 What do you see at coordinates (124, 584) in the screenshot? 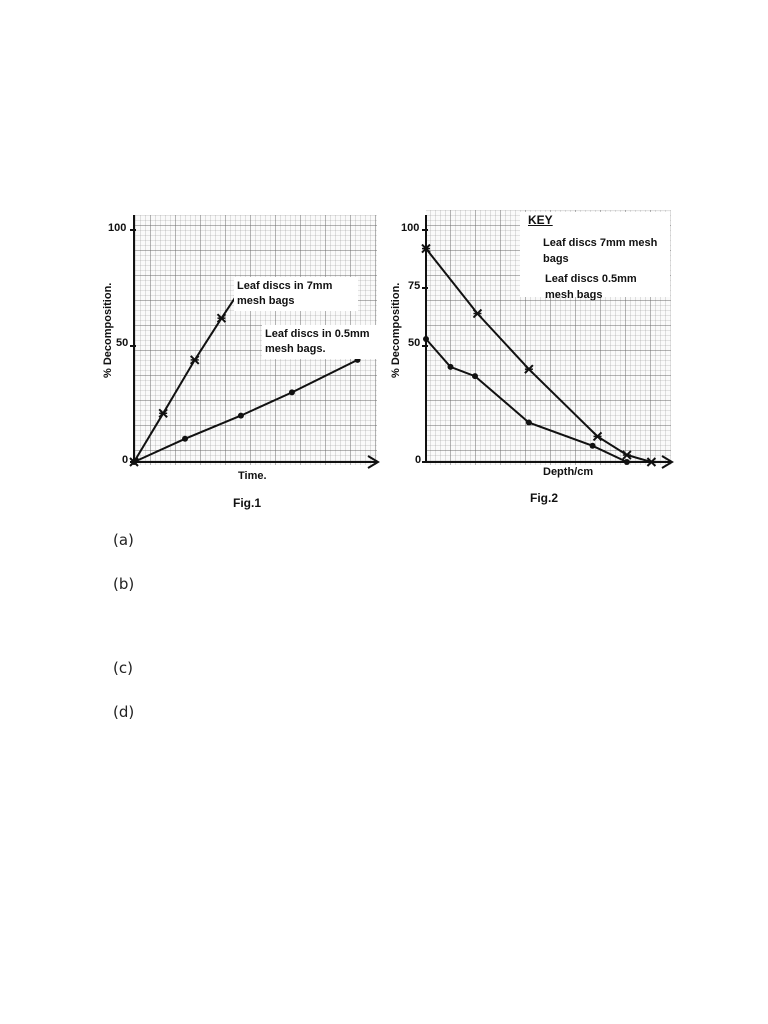
I see `question-label-b: (b)` at bounding box center [124, 584].